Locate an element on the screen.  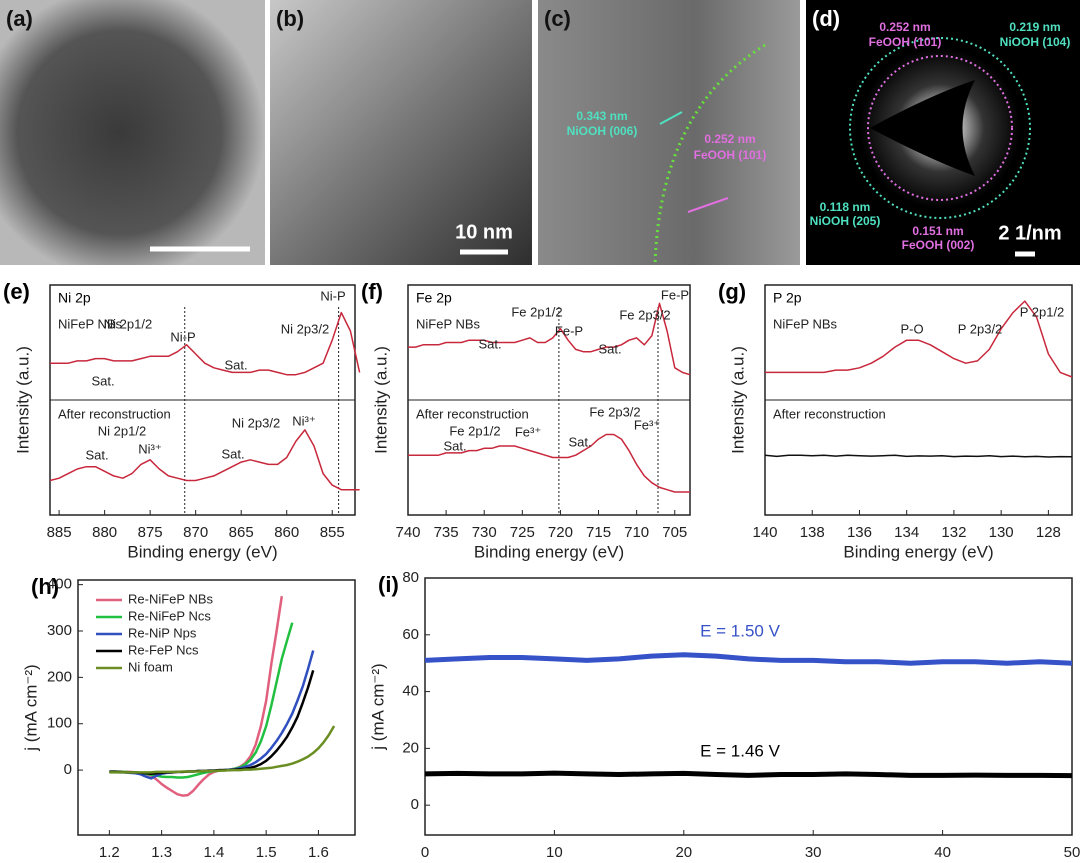
ring is located at coordinates (940, 128).